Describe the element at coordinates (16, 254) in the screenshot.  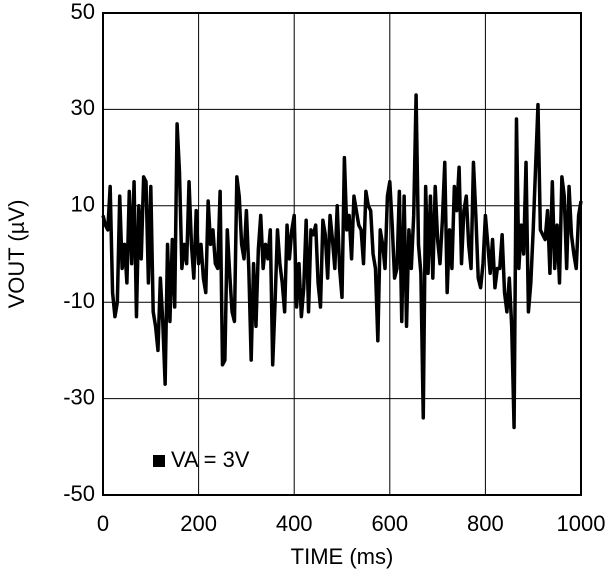
I see `y-axis-label: VOUT (µV)` at that location.